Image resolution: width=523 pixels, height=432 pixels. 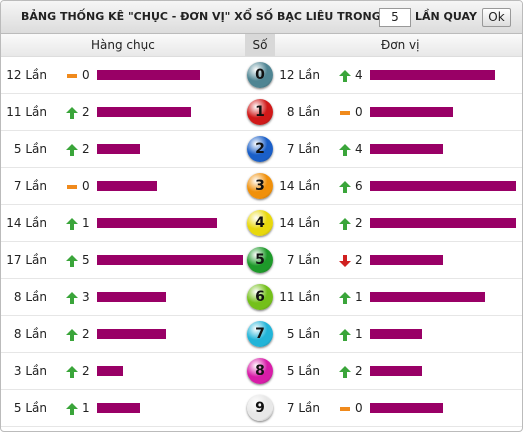 What do you see at coordinates (260, 75) in the screenshot?
I see `ball: 0` at bounding box center [260, 75].